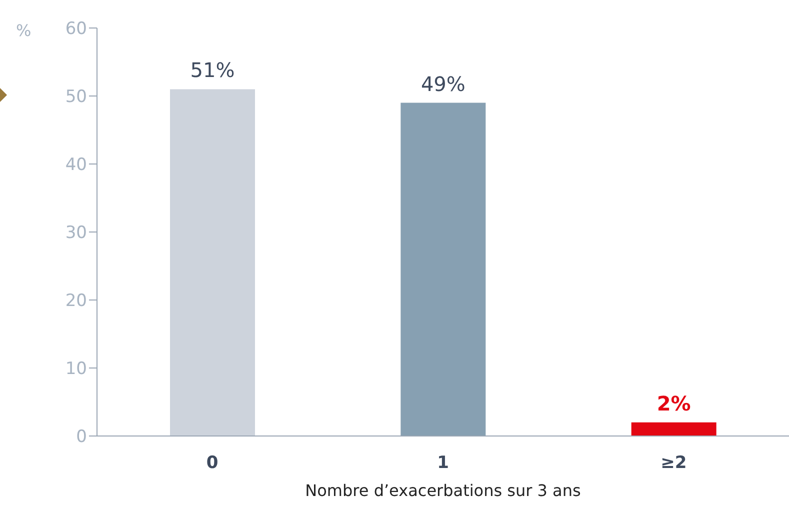 Image resolution: width=789 pixels, height=508 pixels. What do you see at coordinates (24, 30) in the screenshot?
I see `y-axis-title: %` at bounding box center [24, 30].